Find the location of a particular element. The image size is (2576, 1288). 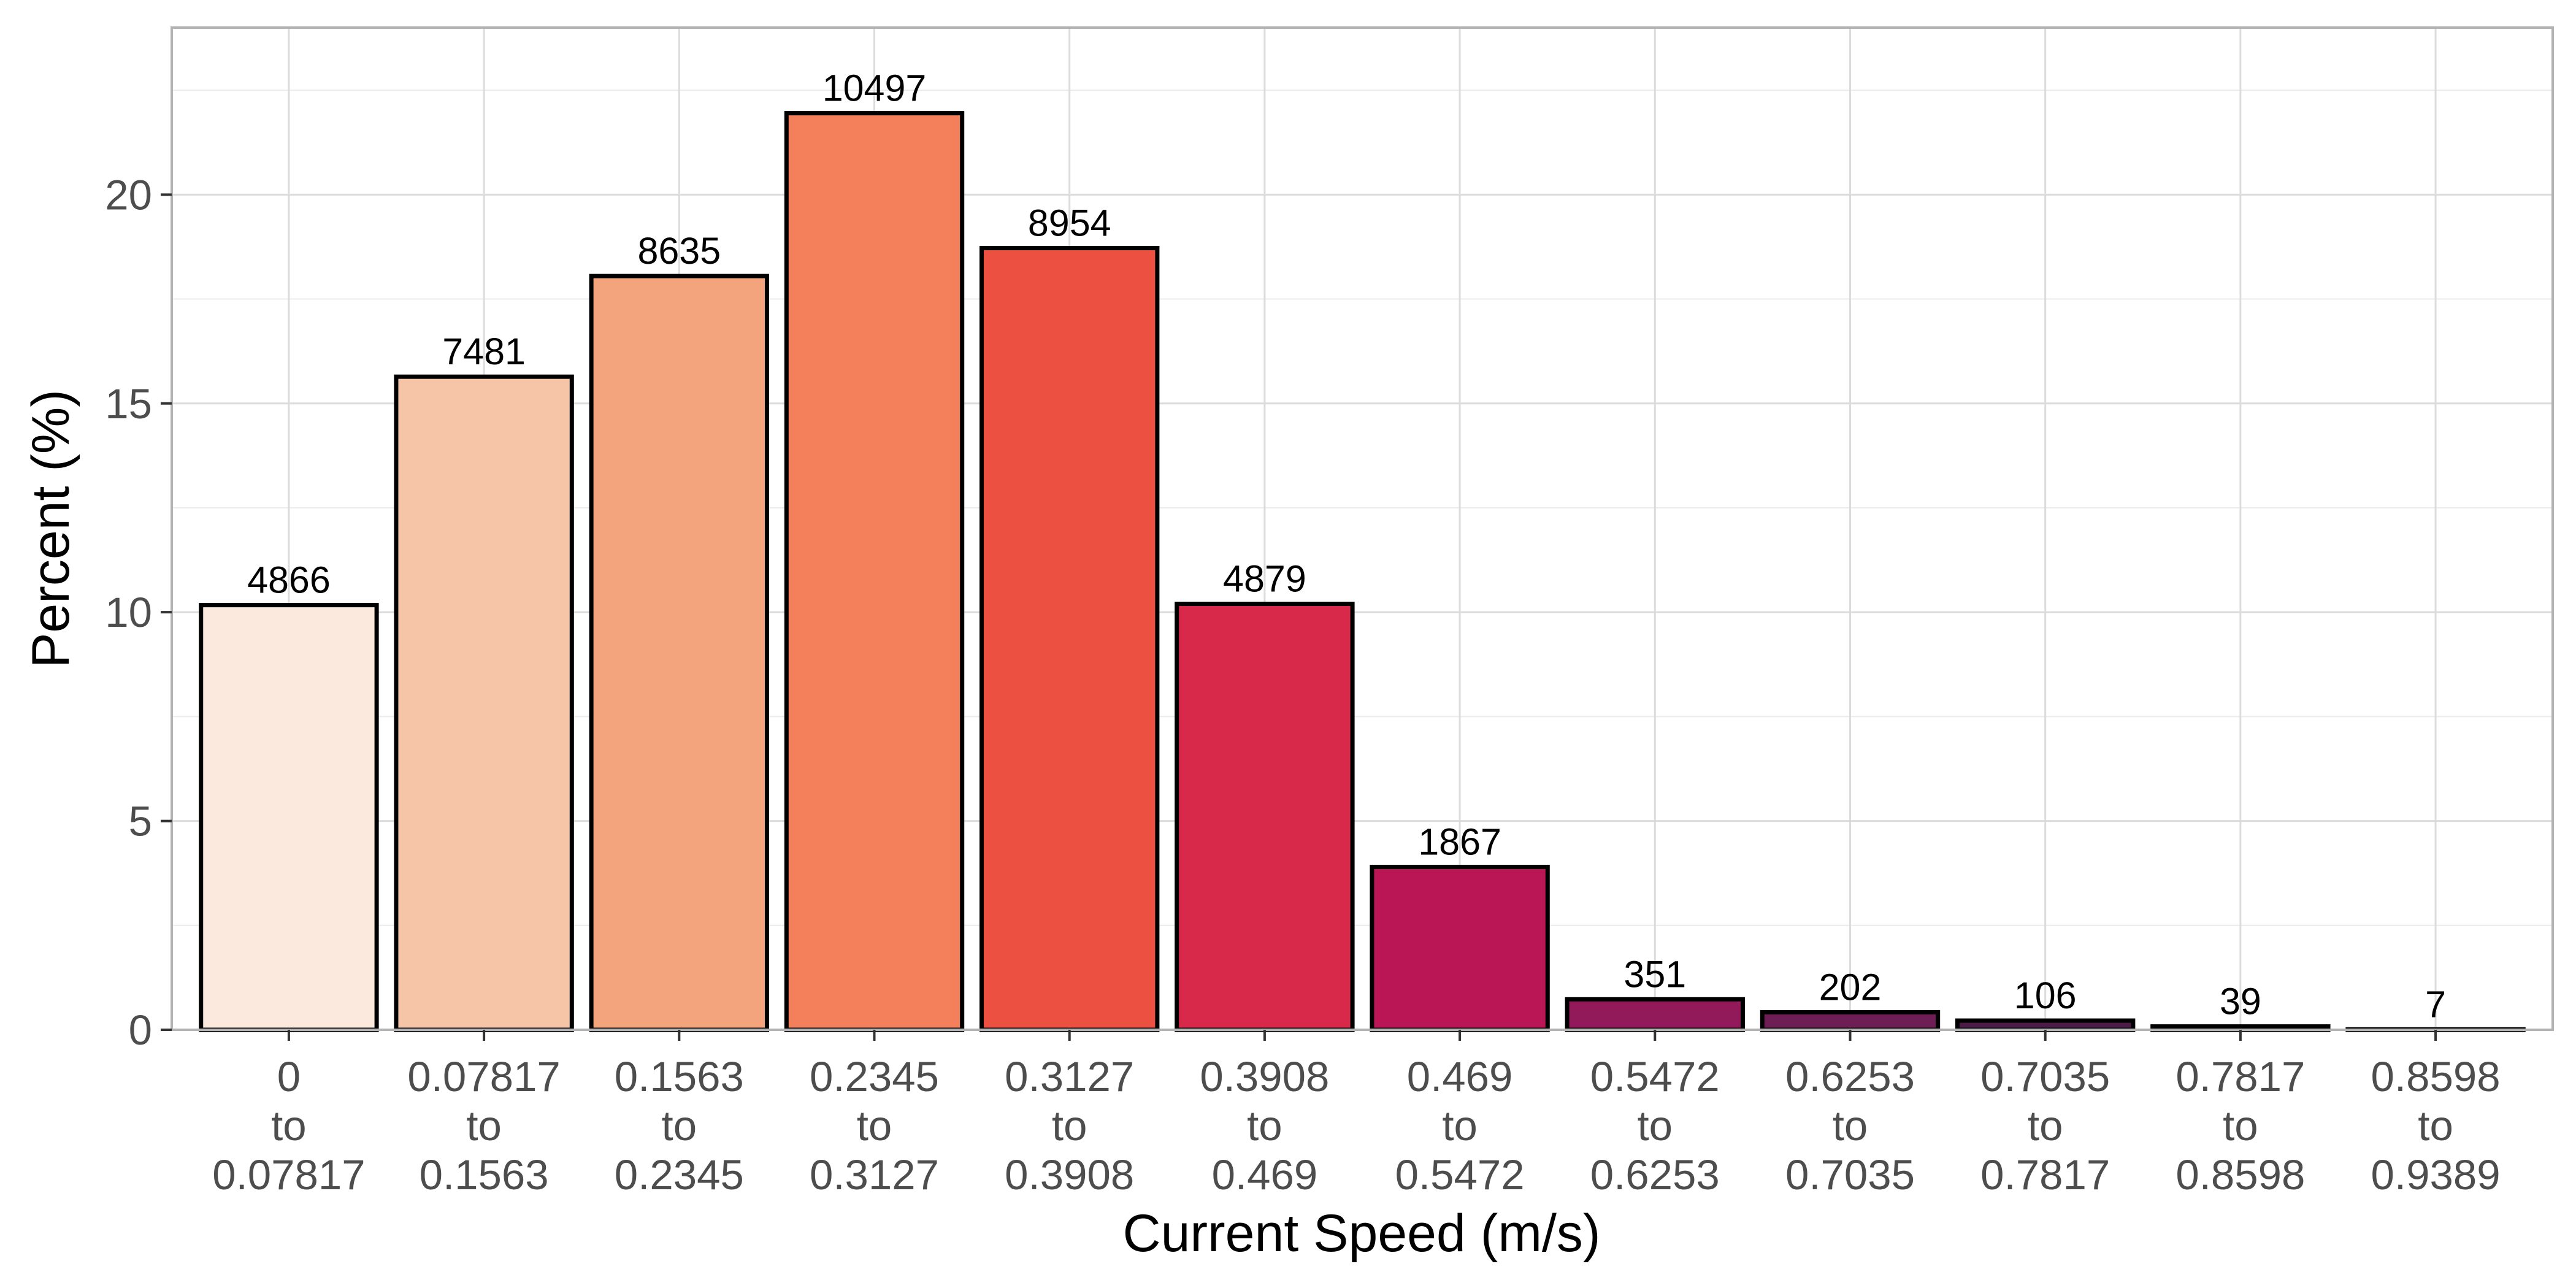

x-tick-label: 0.8598 to 0.9389 is located at coordinates (2436, 1125).